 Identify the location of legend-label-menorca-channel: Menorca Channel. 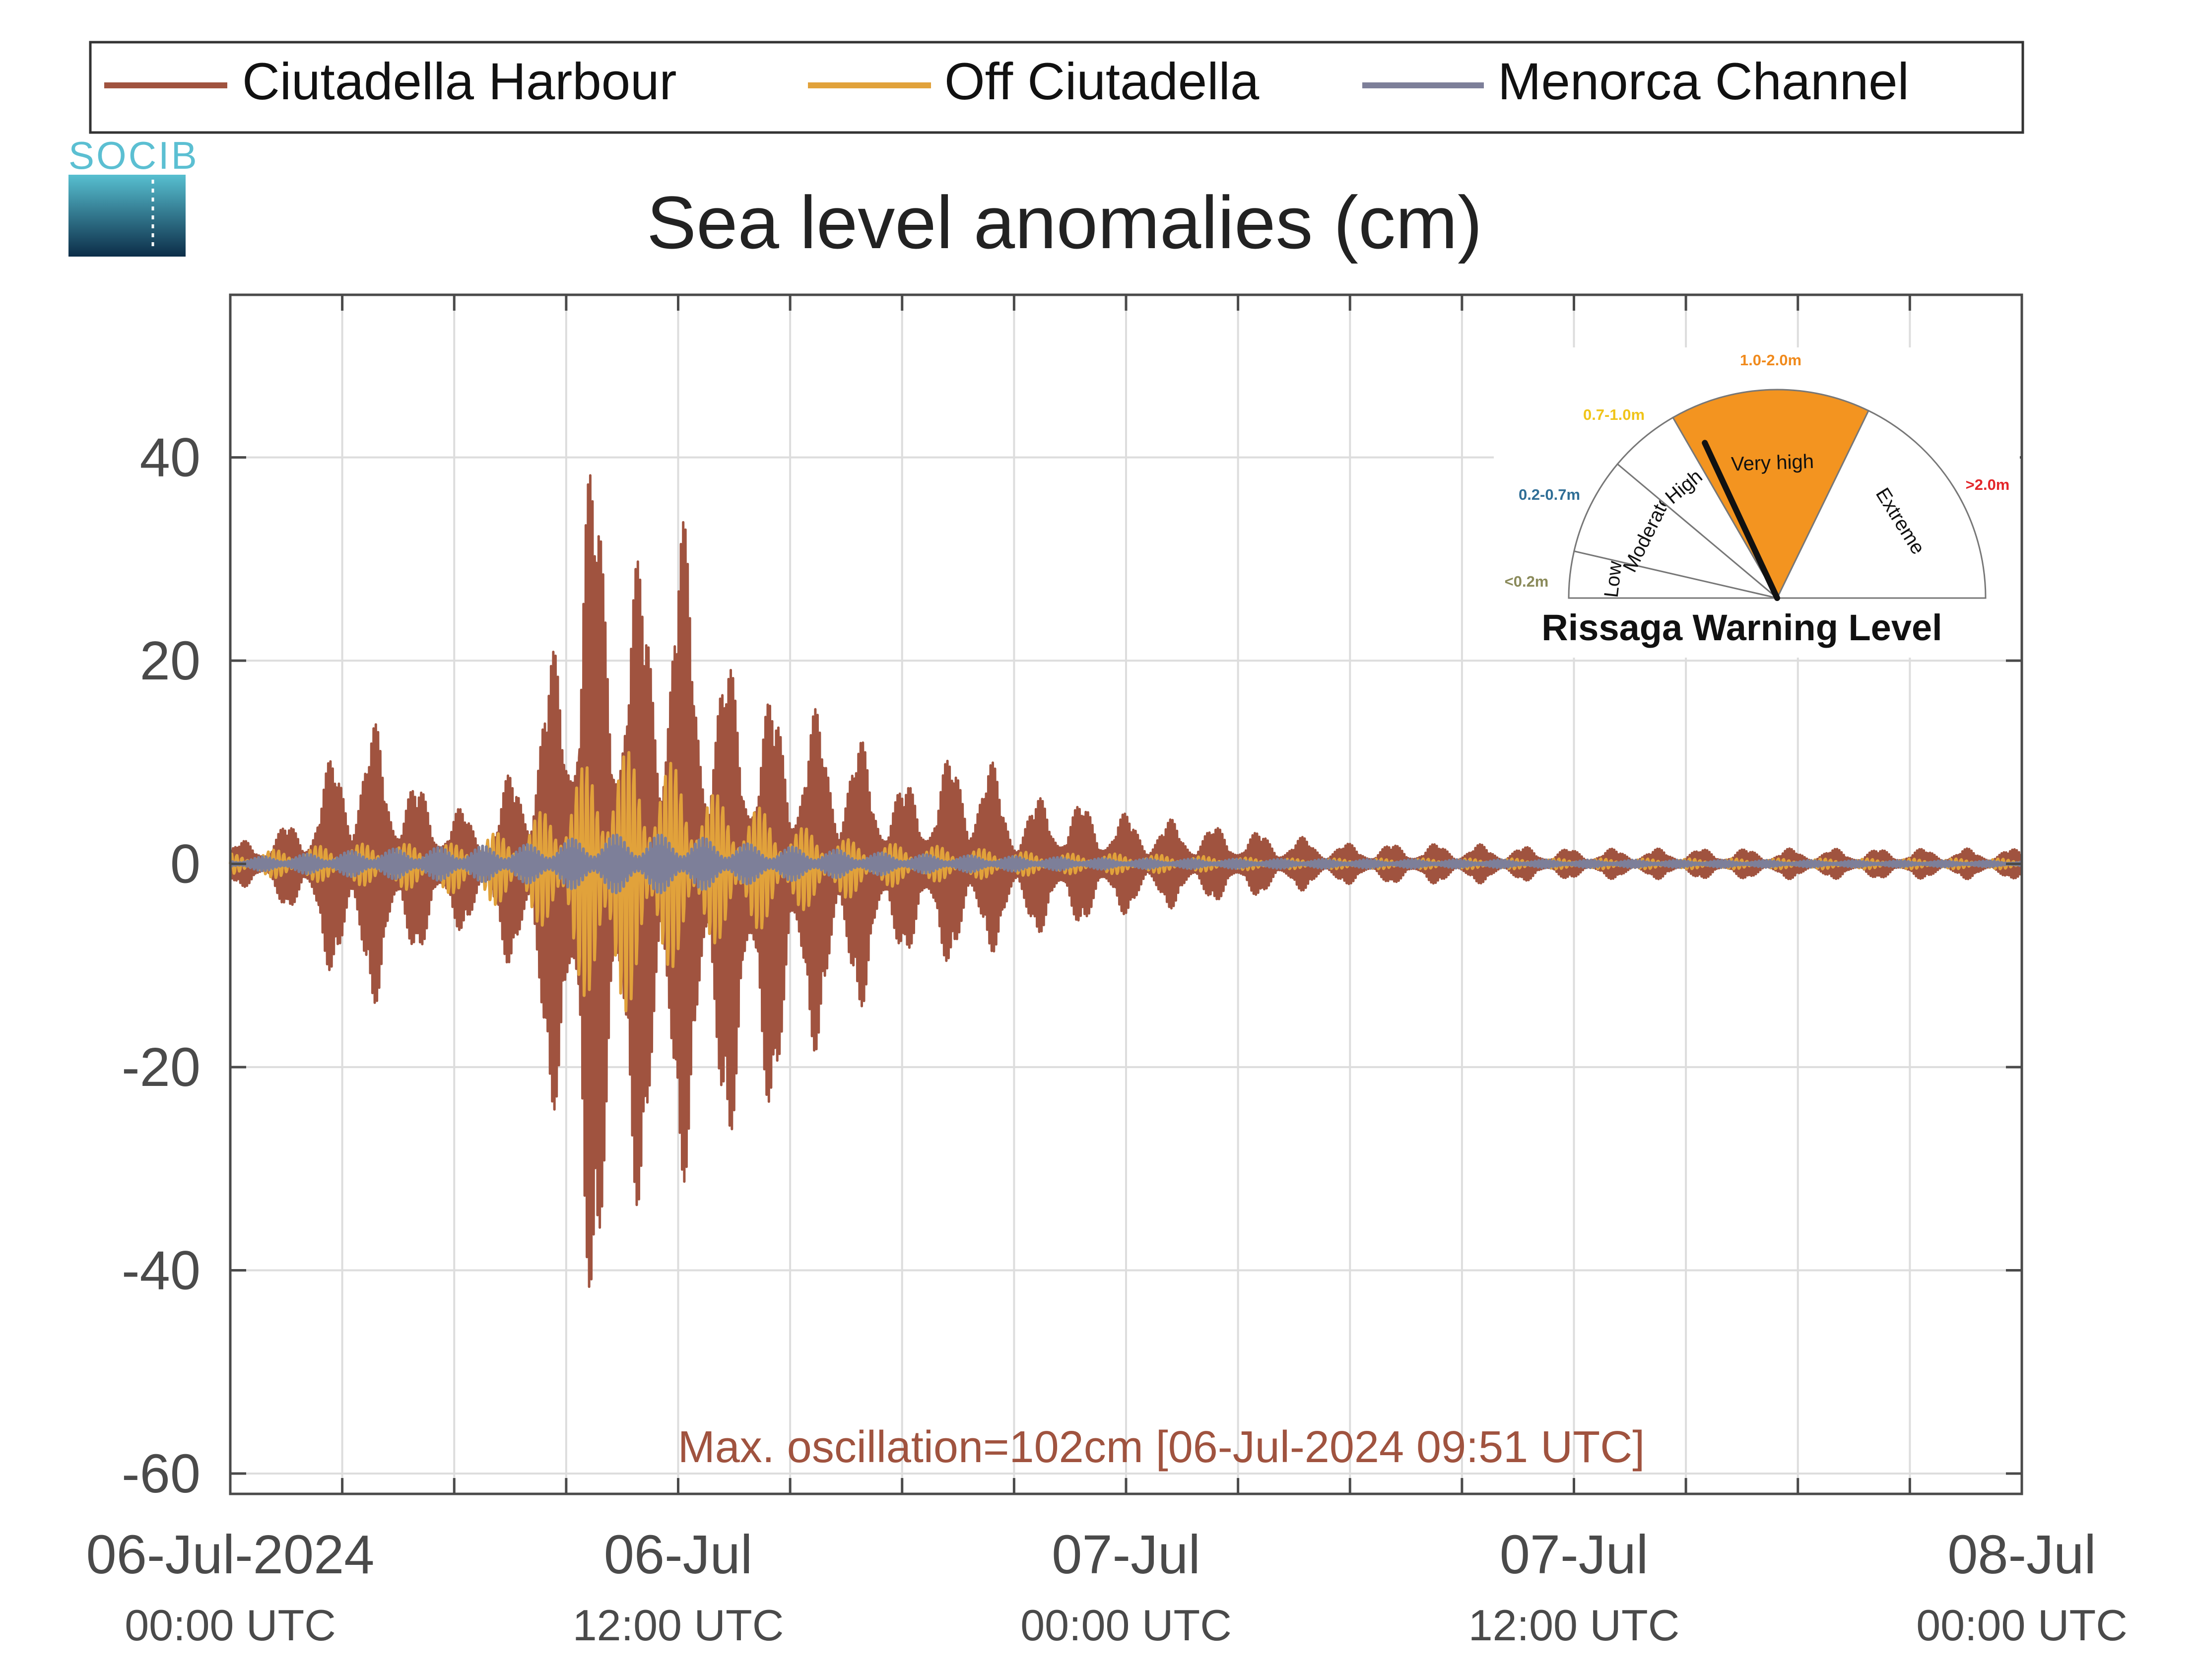
(1703, 82).